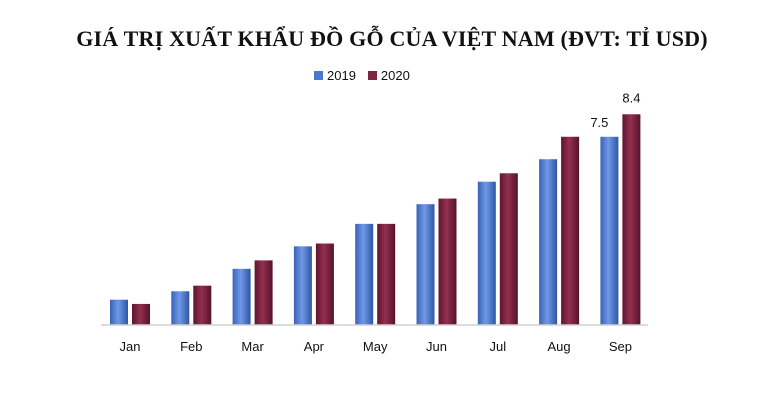 The height and width of the screenshot is (410, 784). What do you see at coordinates (615, 109) in the screenshot?
I see `data-labels: 7.5 8.4` at bounding box center [615, 109].